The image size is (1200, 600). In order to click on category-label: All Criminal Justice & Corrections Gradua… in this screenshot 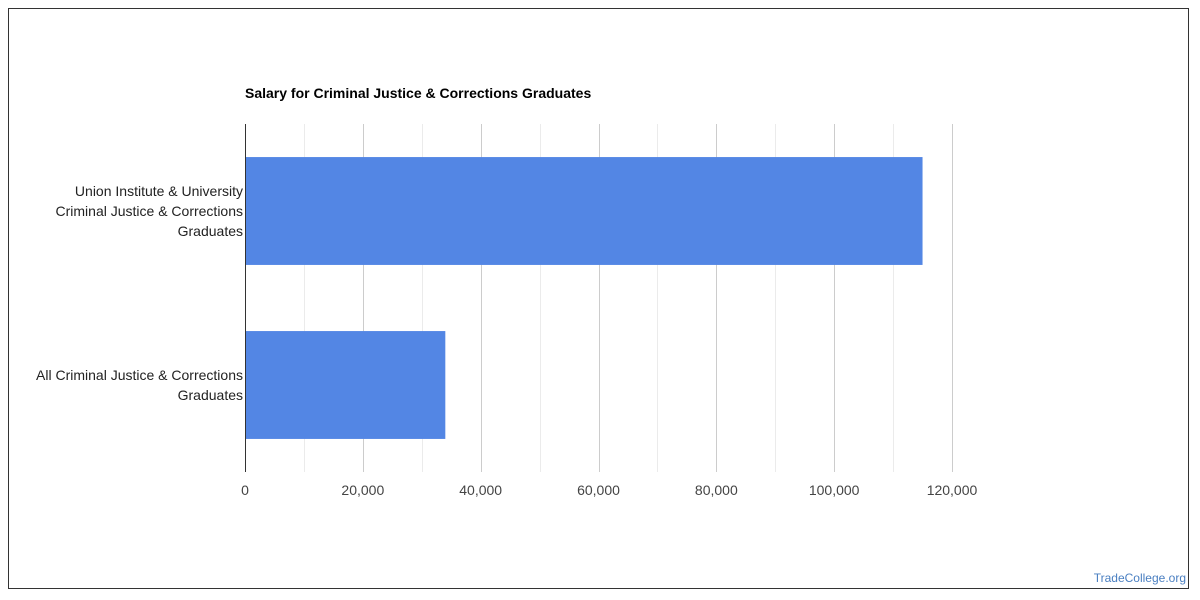, I will do `click(139, 385)`.